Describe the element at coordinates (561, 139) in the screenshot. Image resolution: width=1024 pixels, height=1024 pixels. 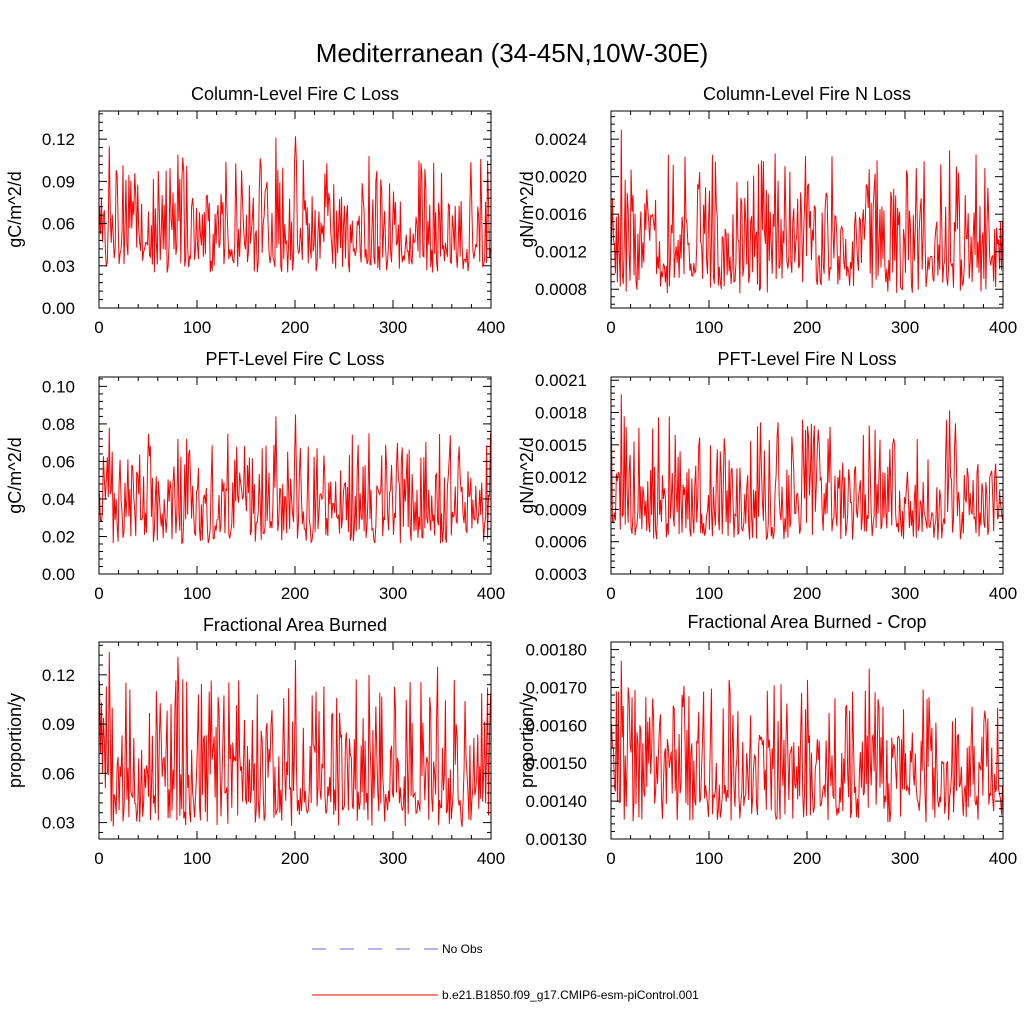
I see `y-tick-label: 0.0024` at that location.